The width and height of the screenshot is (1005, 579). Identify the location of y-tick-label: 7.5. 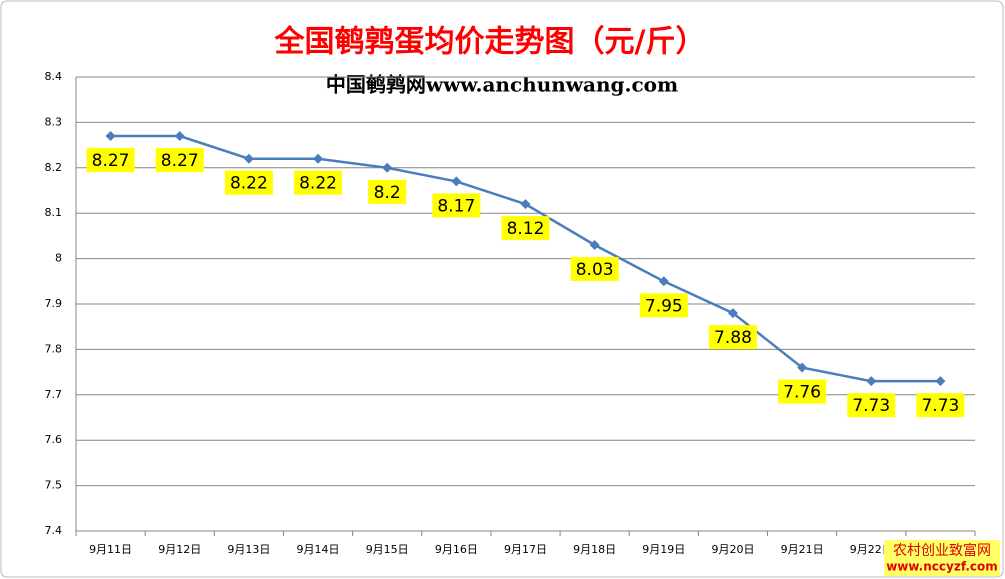
(54, 485).